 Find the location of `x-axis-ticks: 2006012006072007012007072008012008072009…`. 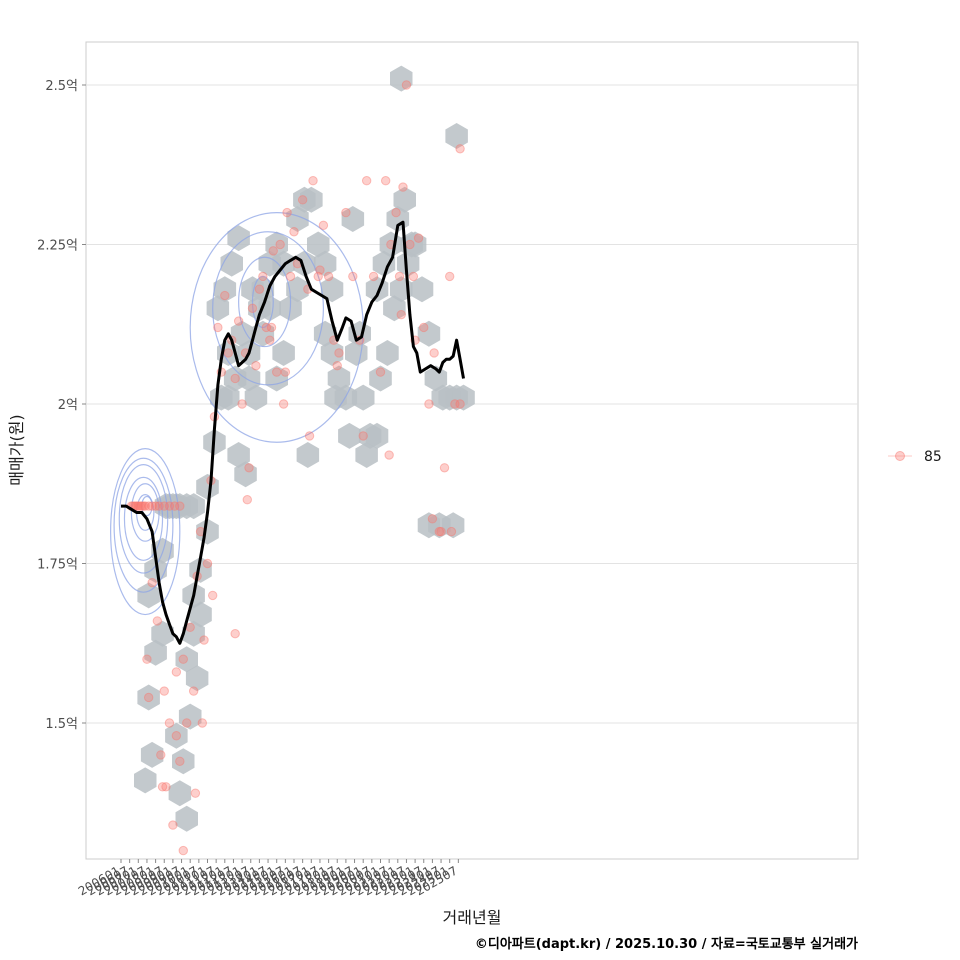

x-axis-ticks: 2006012006072007012007072008012008072009… is located at coordinates (268, 879).